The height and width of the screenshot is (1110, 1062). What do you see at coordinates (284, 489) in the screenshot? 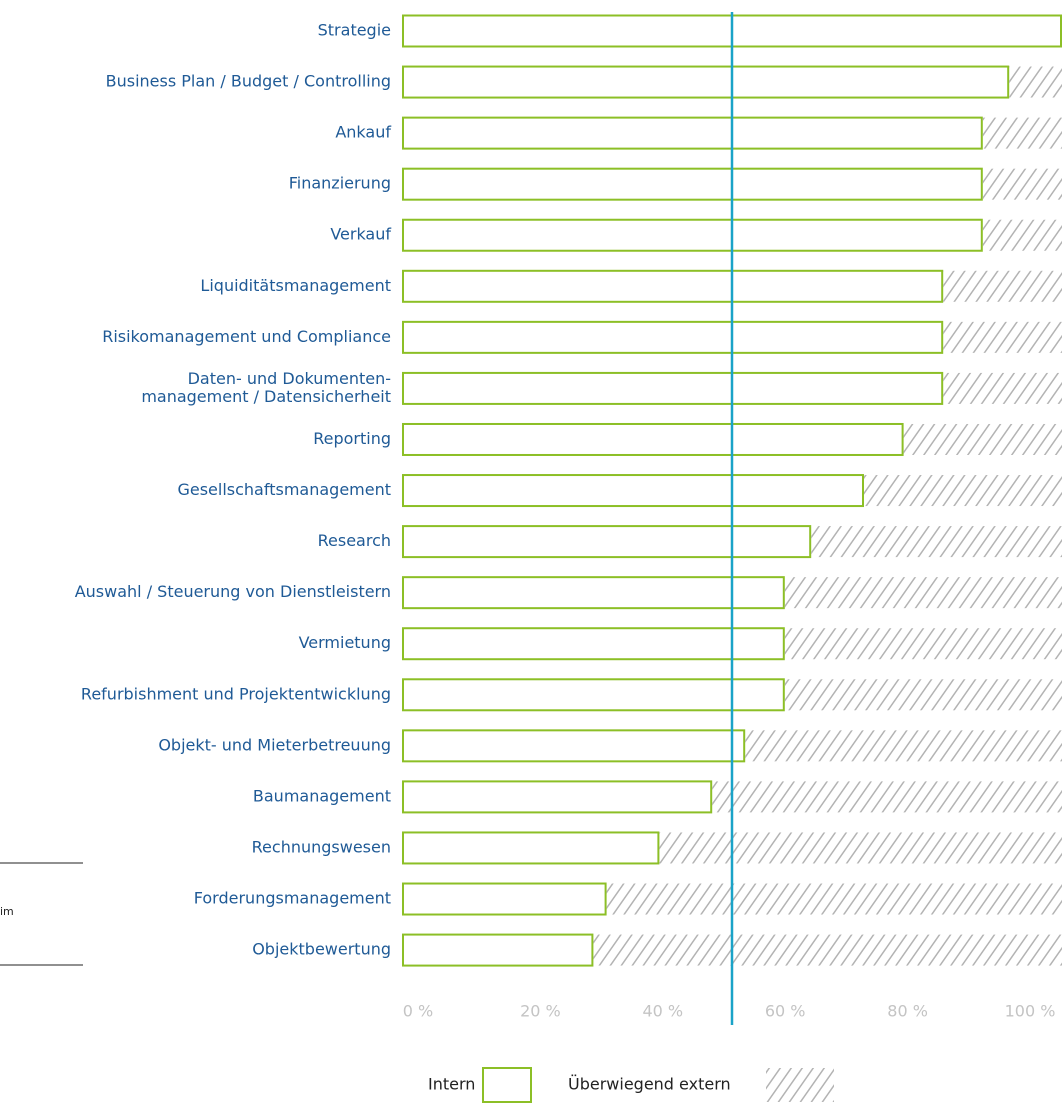
I see `category-label: Gesellschaftsmanagement` at bounding box center [284, 489].